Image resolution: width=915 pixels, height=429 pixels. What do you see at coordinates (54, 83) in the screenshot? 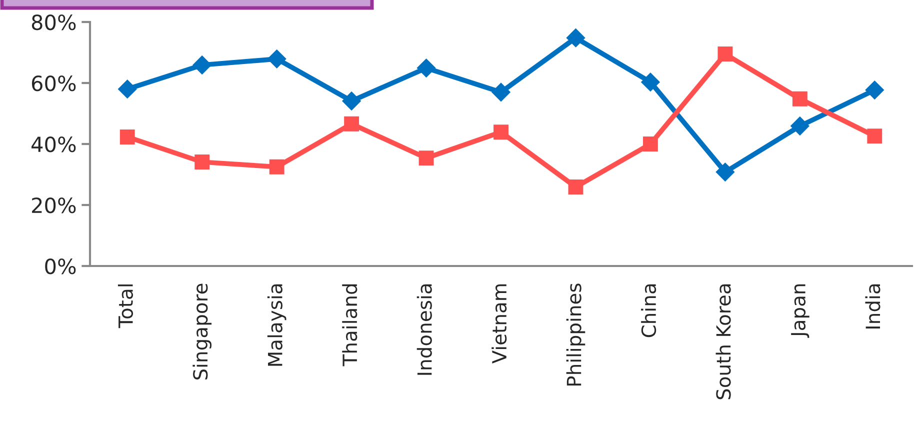
I see `y-tick-label: 60%` at bounding box center [54, 83].